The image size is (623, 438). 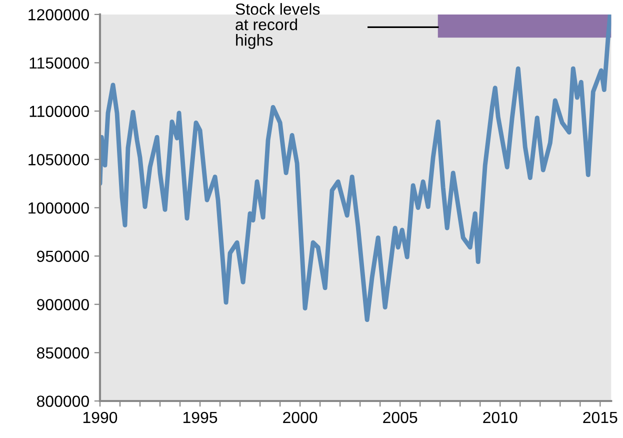 I want to click on y-tick-label: 800000, so click(x=62, y=401).